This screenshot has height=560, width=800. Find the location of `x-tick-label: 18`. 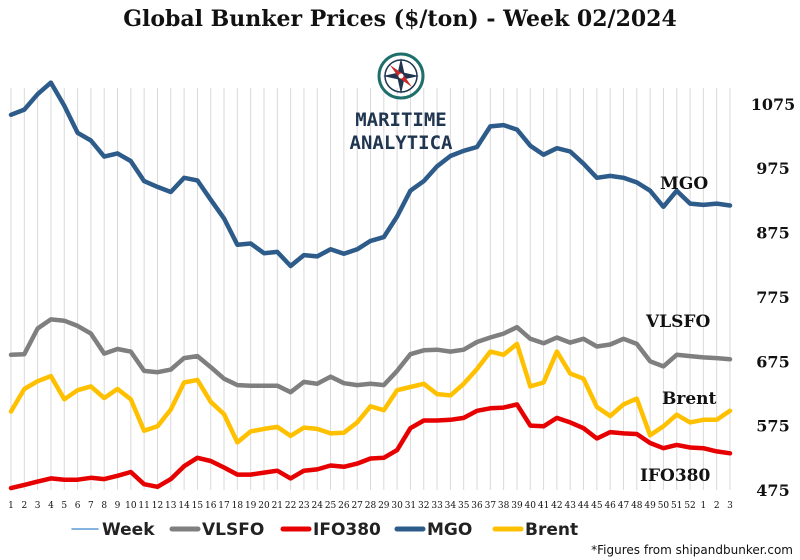

x-tick-label: 18 is located at coordinates (238, 506).